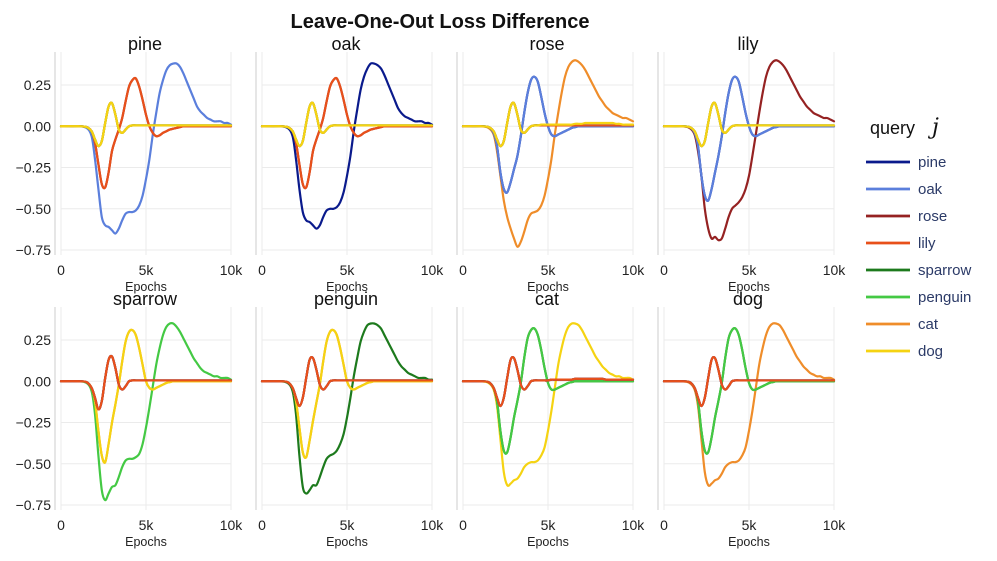  I want to click on panel-title: dog, so click(748, 299).